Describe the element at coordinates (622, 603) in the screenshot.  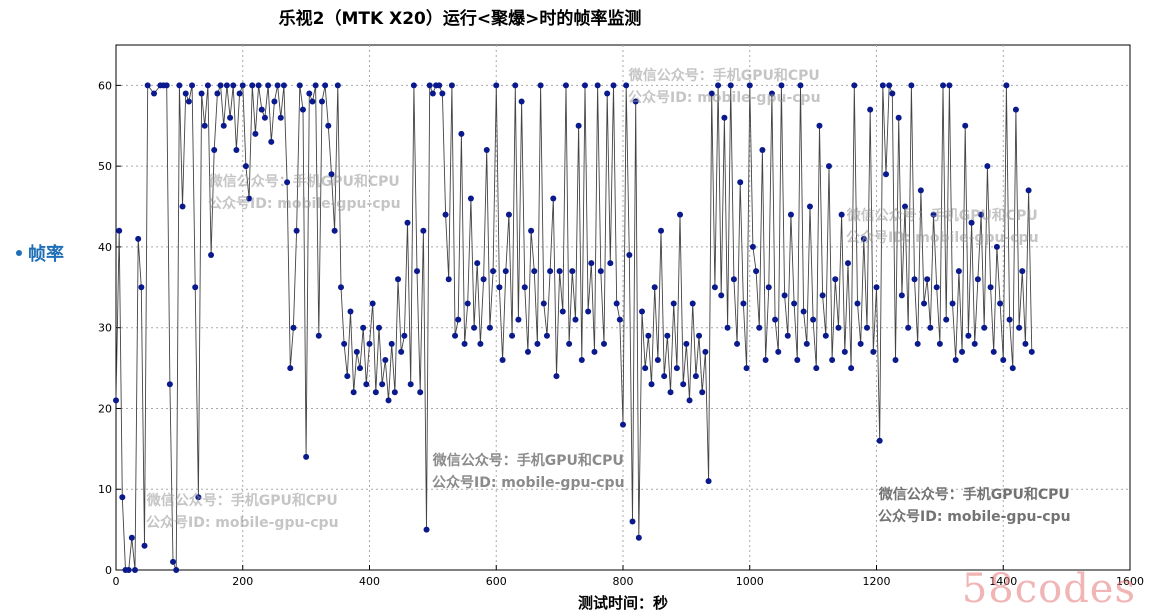
I see `x-axis-label: 测试时间：秒` at that location.